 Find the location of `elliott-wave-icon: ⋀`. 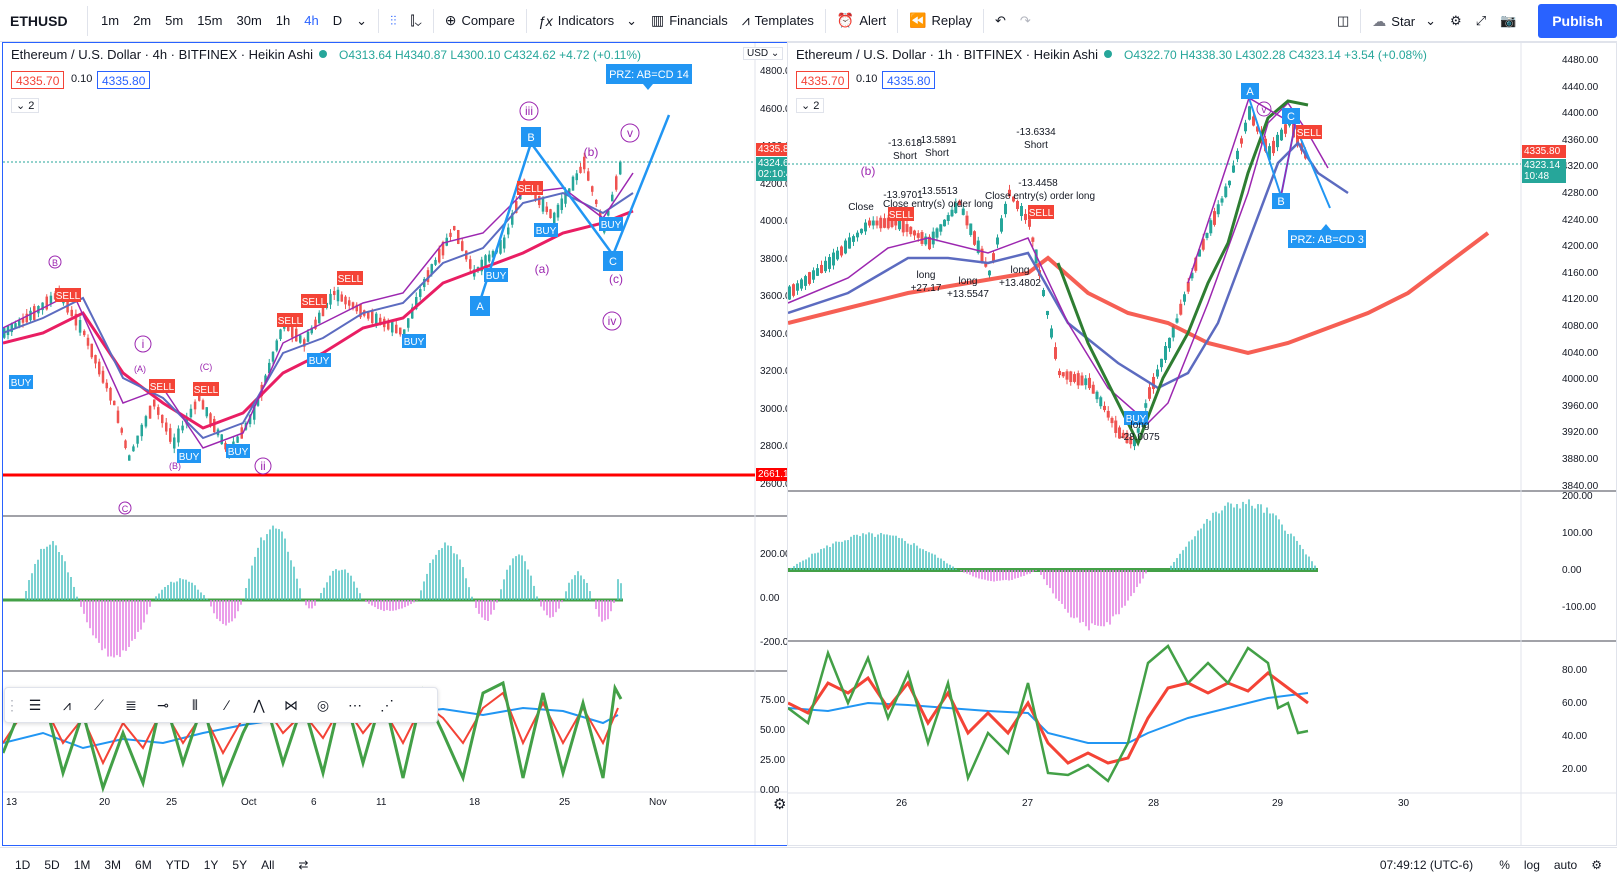

elliott-wave-icon: ⋀ is located at coordinates (259, 704).